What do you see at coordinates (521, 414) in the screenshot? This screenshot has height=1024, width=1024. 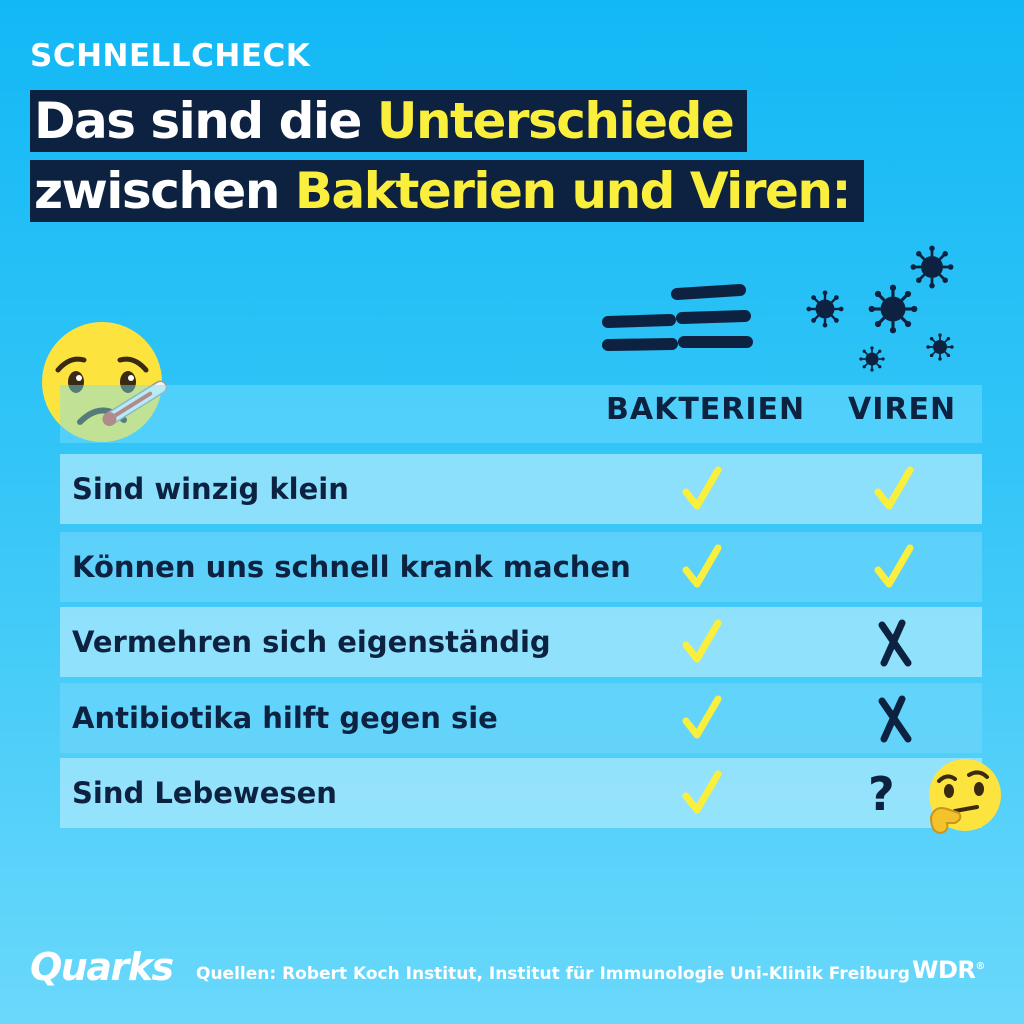 I see `table-header` at bounding box center [521, 414].